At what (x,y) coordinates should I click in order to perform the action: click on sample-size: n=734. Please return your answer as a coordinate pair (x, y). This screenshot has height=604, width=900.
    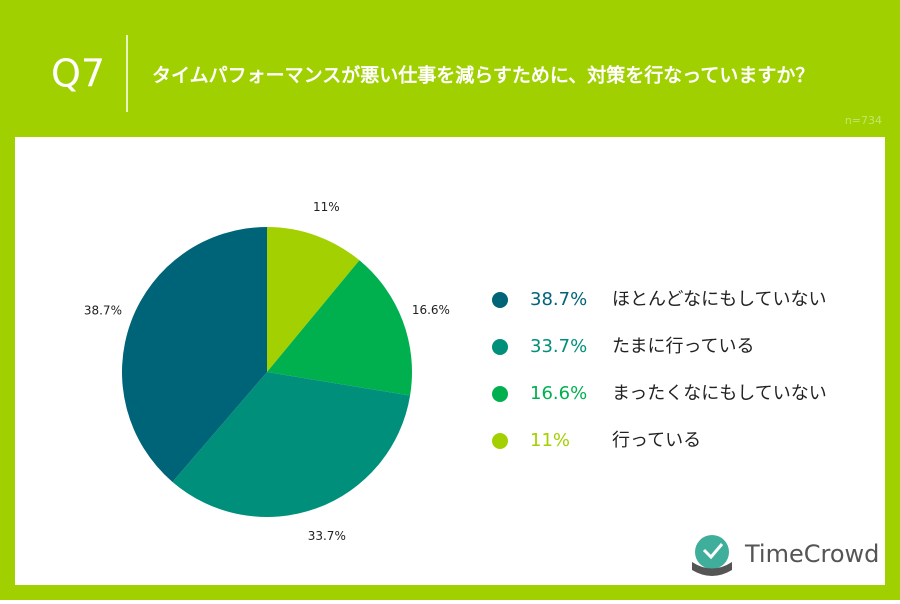
    Looking at the image, I should click on (863, 120).